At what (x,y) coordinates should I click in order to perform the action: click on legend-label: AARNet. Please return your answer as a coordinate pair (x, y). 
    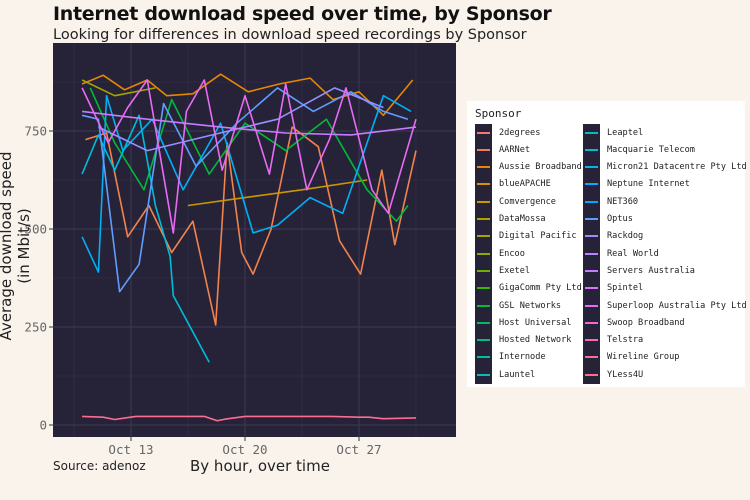
    Looking at the image, I should click on (515, 149).